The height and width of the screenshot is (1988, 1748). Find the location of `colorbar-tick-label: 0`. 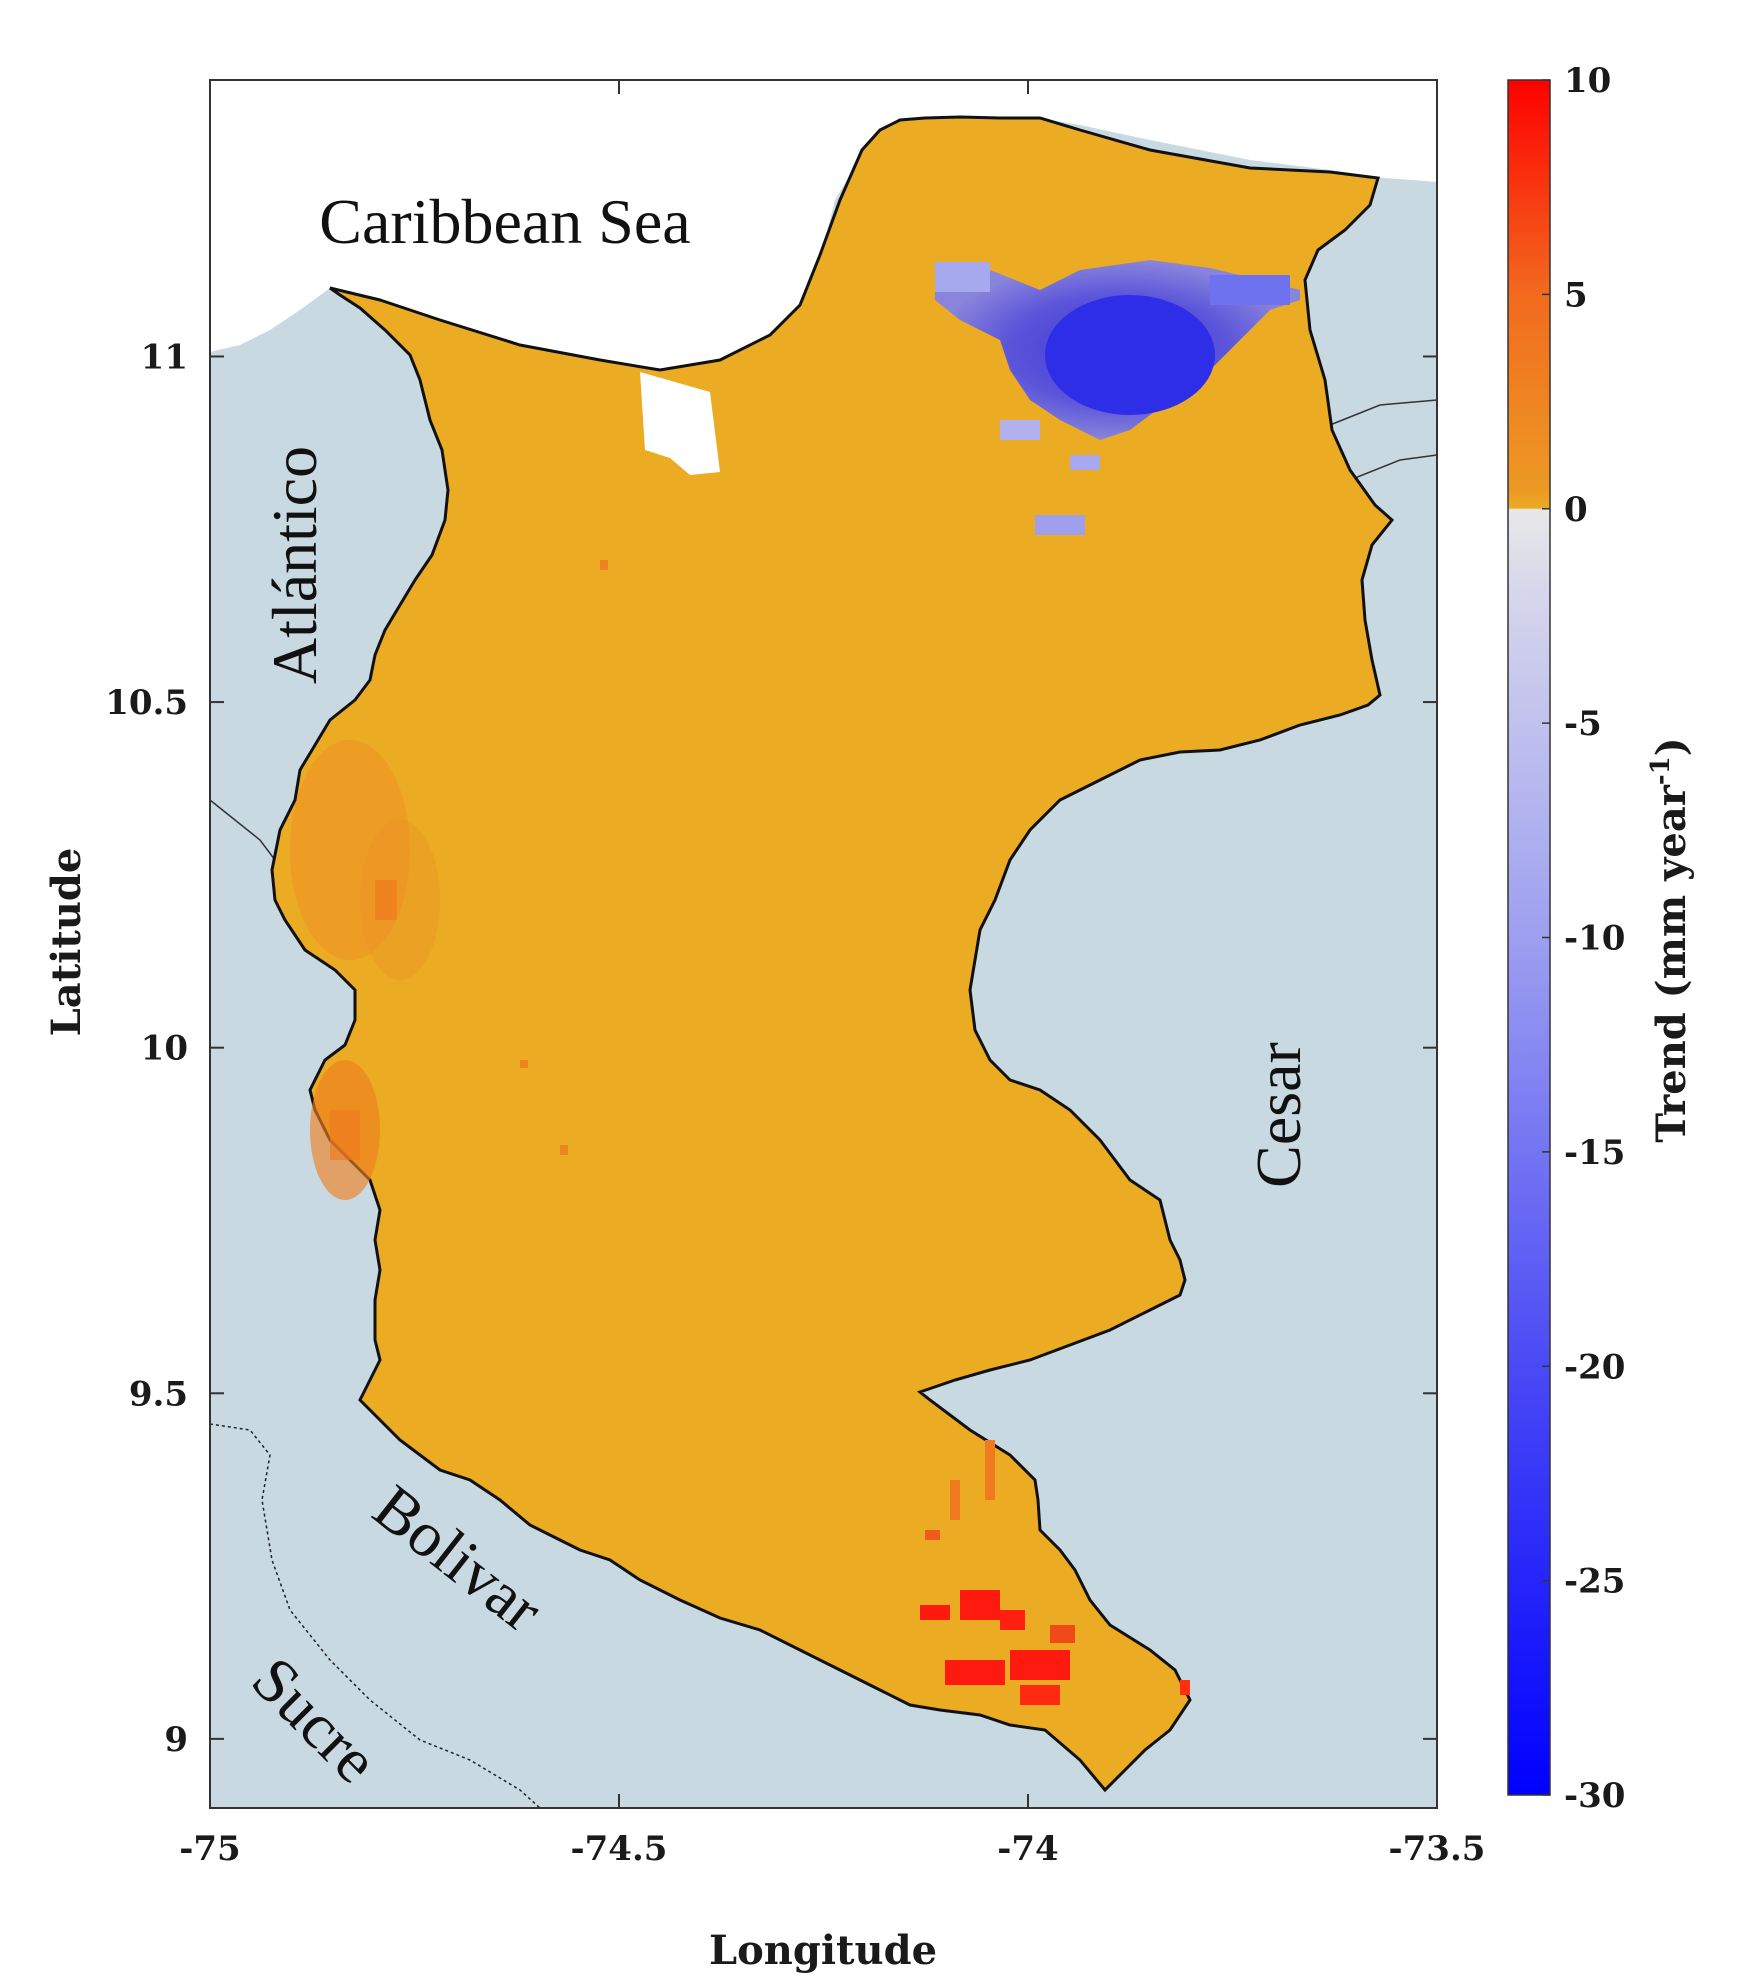

colorbar-tick-label: 0 is located at coordinates (1576, 510).